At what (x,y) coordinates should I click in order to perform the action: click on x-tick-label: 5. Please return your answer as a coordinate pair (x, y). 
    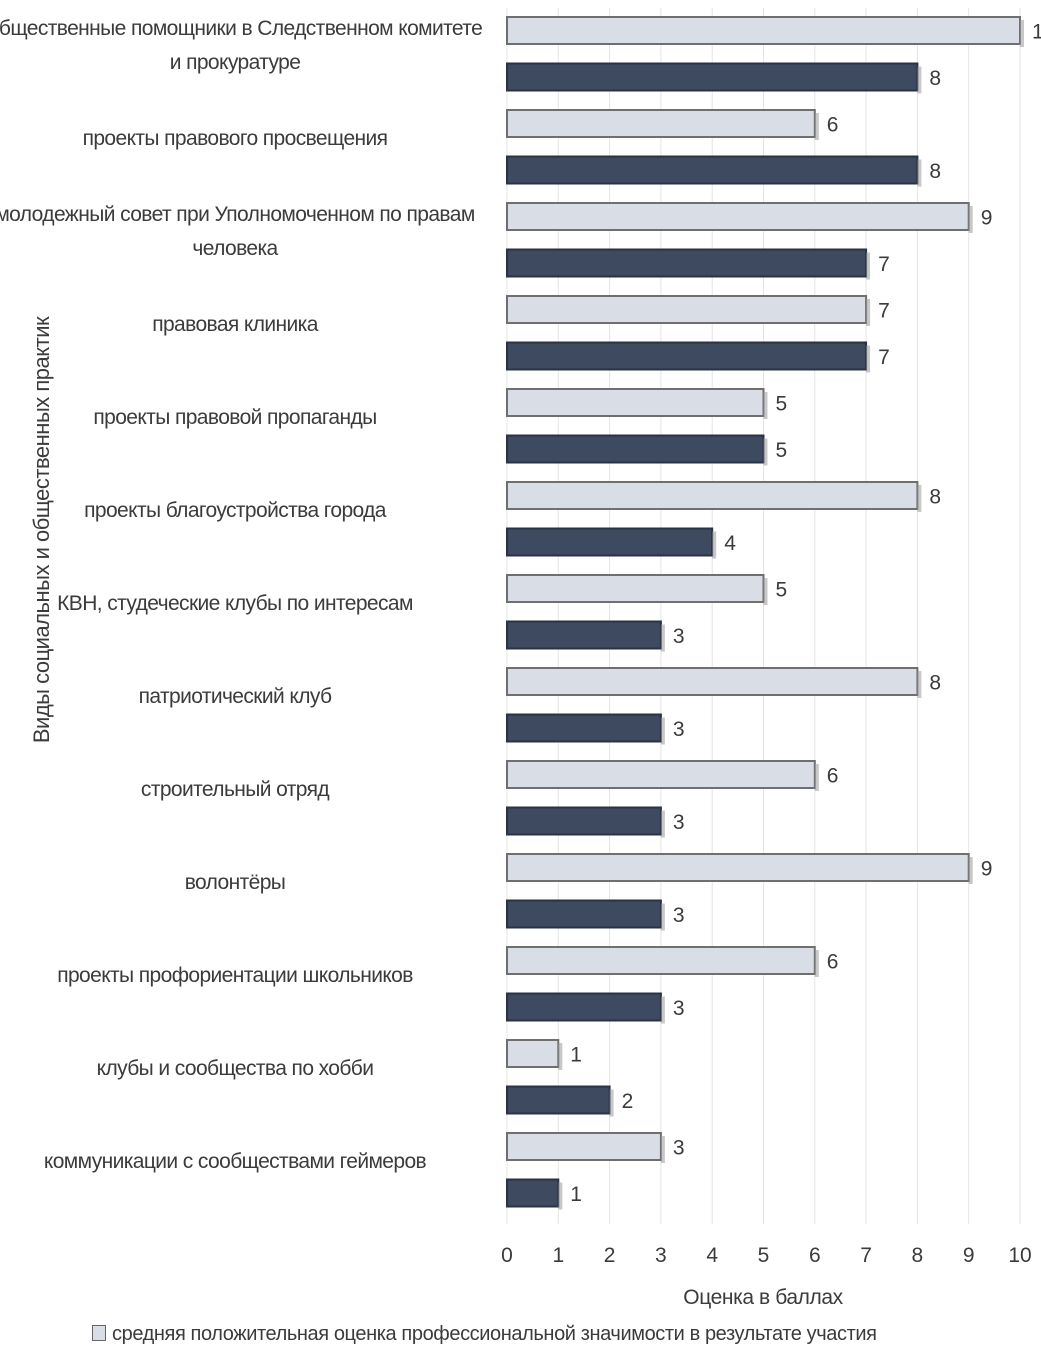
    Looking at the image, I should click on (764, 1255).